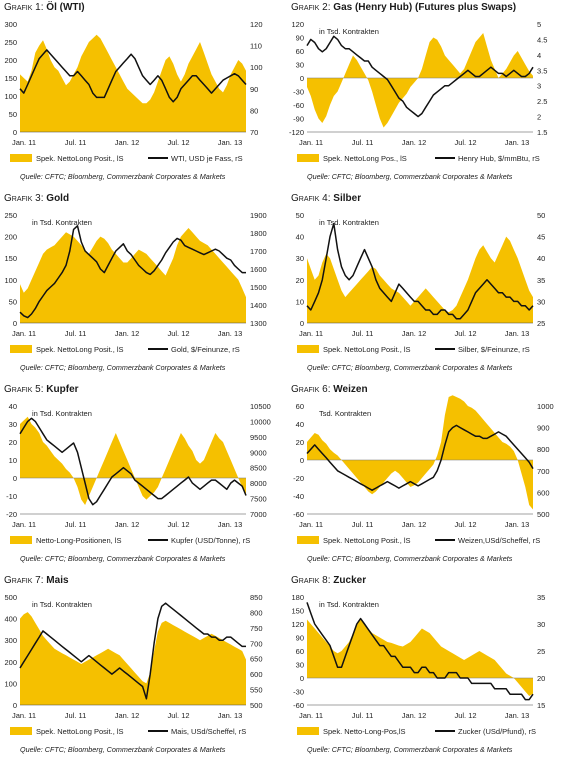  What do you see at coordinates (541, 280) in the screenshot?
I see `y-tick-right: 35` at bounding box center [541, 280].